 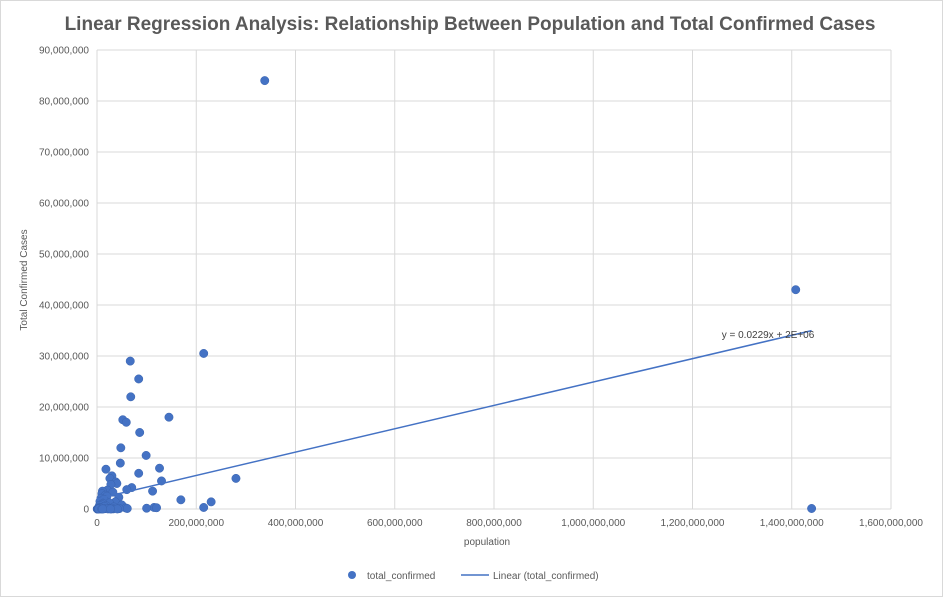 I want to click on y-tick-label: 50,000,000, so click(x=64, y=255).